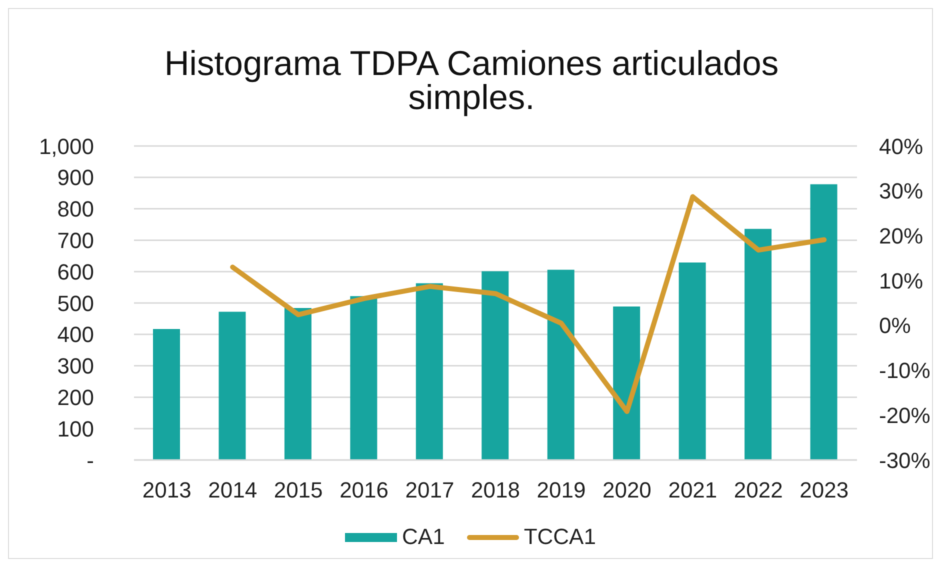  What do you see at coordinates (75, 177) in the screenshot?
I see `y-tick-label: 900` at bounding box center [75, 177].